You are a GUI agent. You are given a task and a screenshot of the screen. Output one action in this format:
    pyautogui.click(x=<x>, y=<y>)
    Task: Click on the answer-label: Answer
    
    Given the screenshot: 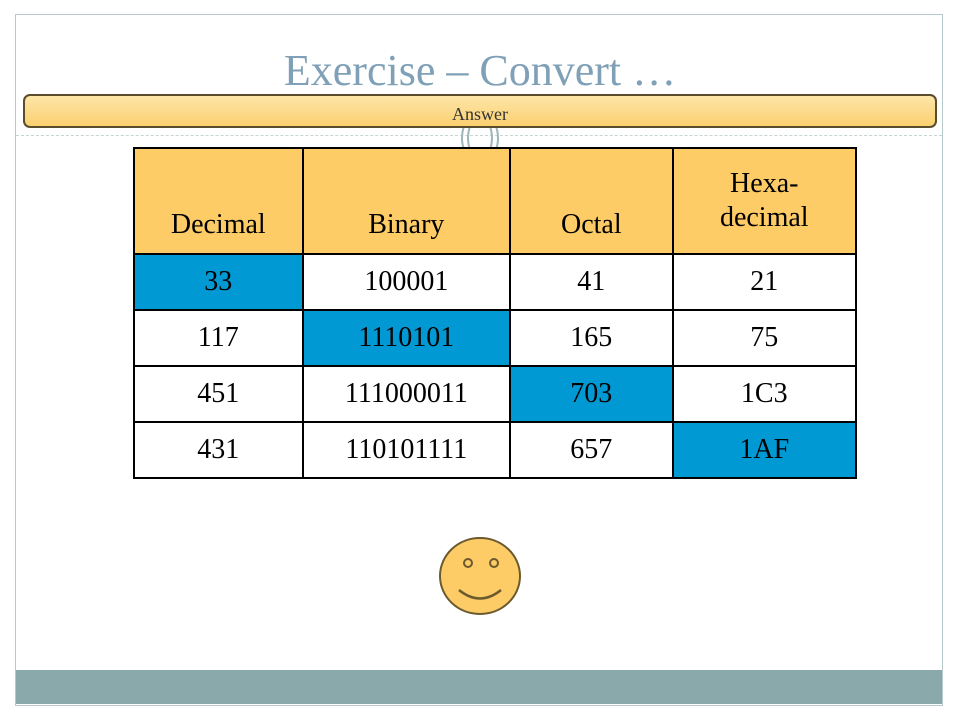 What is the action you would take?
    pyautogui.click(x=480, y=114)
    